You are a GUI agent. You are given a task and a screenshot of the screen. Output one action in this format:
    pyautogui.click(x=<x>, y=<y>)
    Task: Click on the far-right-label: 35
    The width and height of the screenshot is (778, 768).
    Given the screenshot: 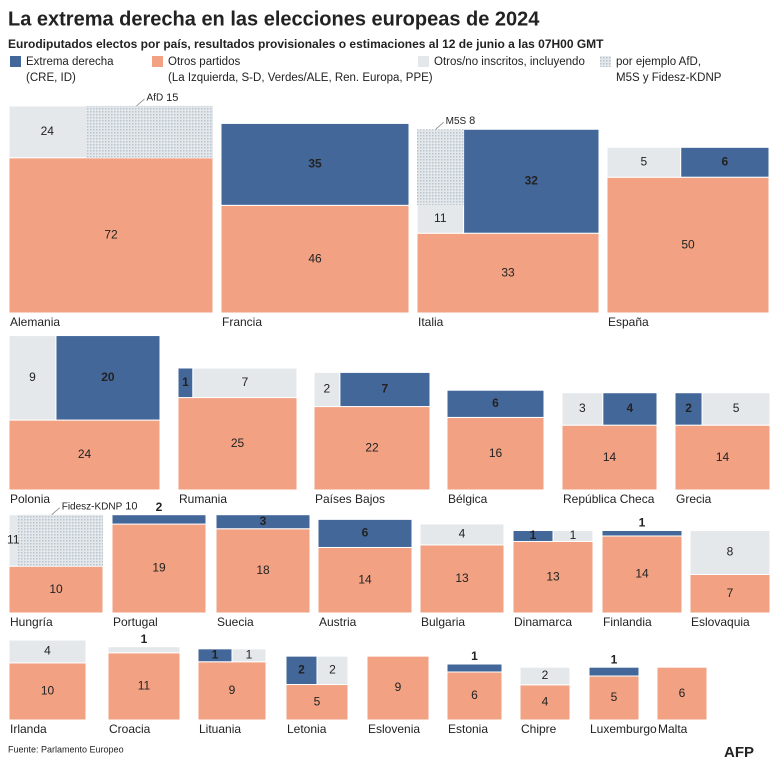 What is the action you would take?
    pyautogui.click(x=315, y=164)
    